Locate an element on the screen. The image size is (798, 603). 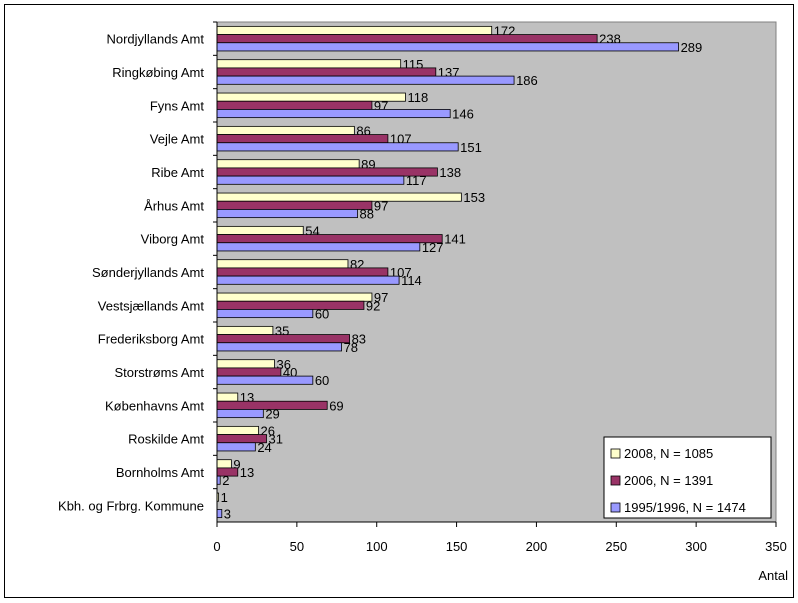
x-tick-label: 350 is located at coordinates (776, 546).